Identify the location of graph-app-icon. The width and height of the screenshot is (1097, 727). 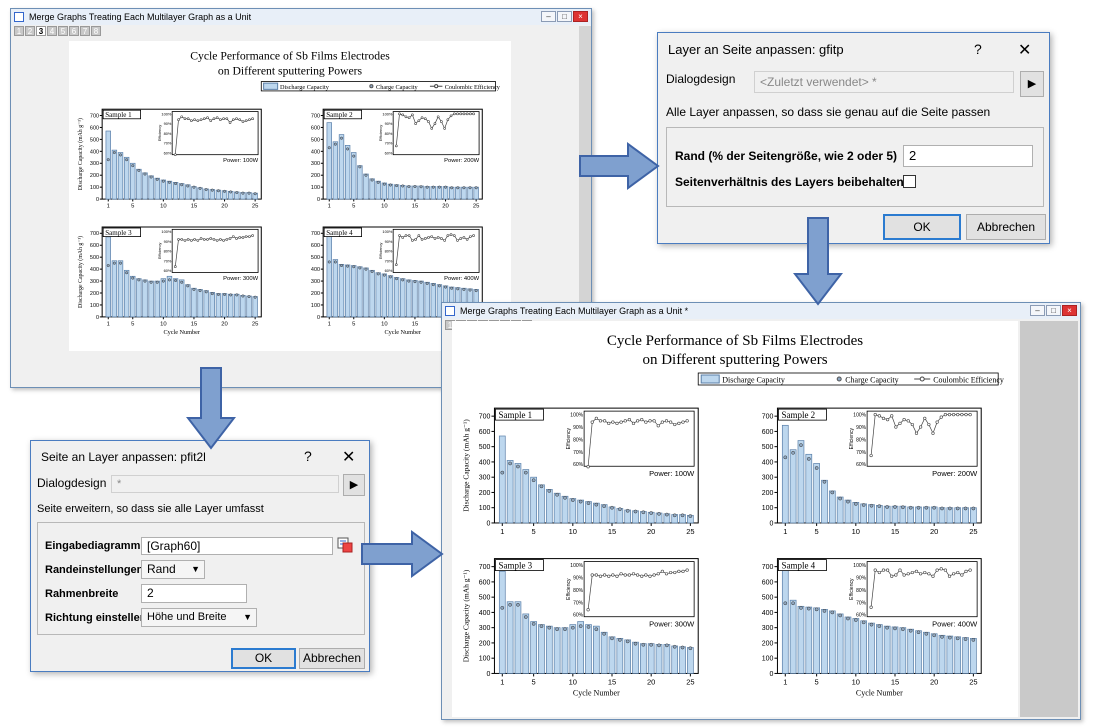
(450, 311).